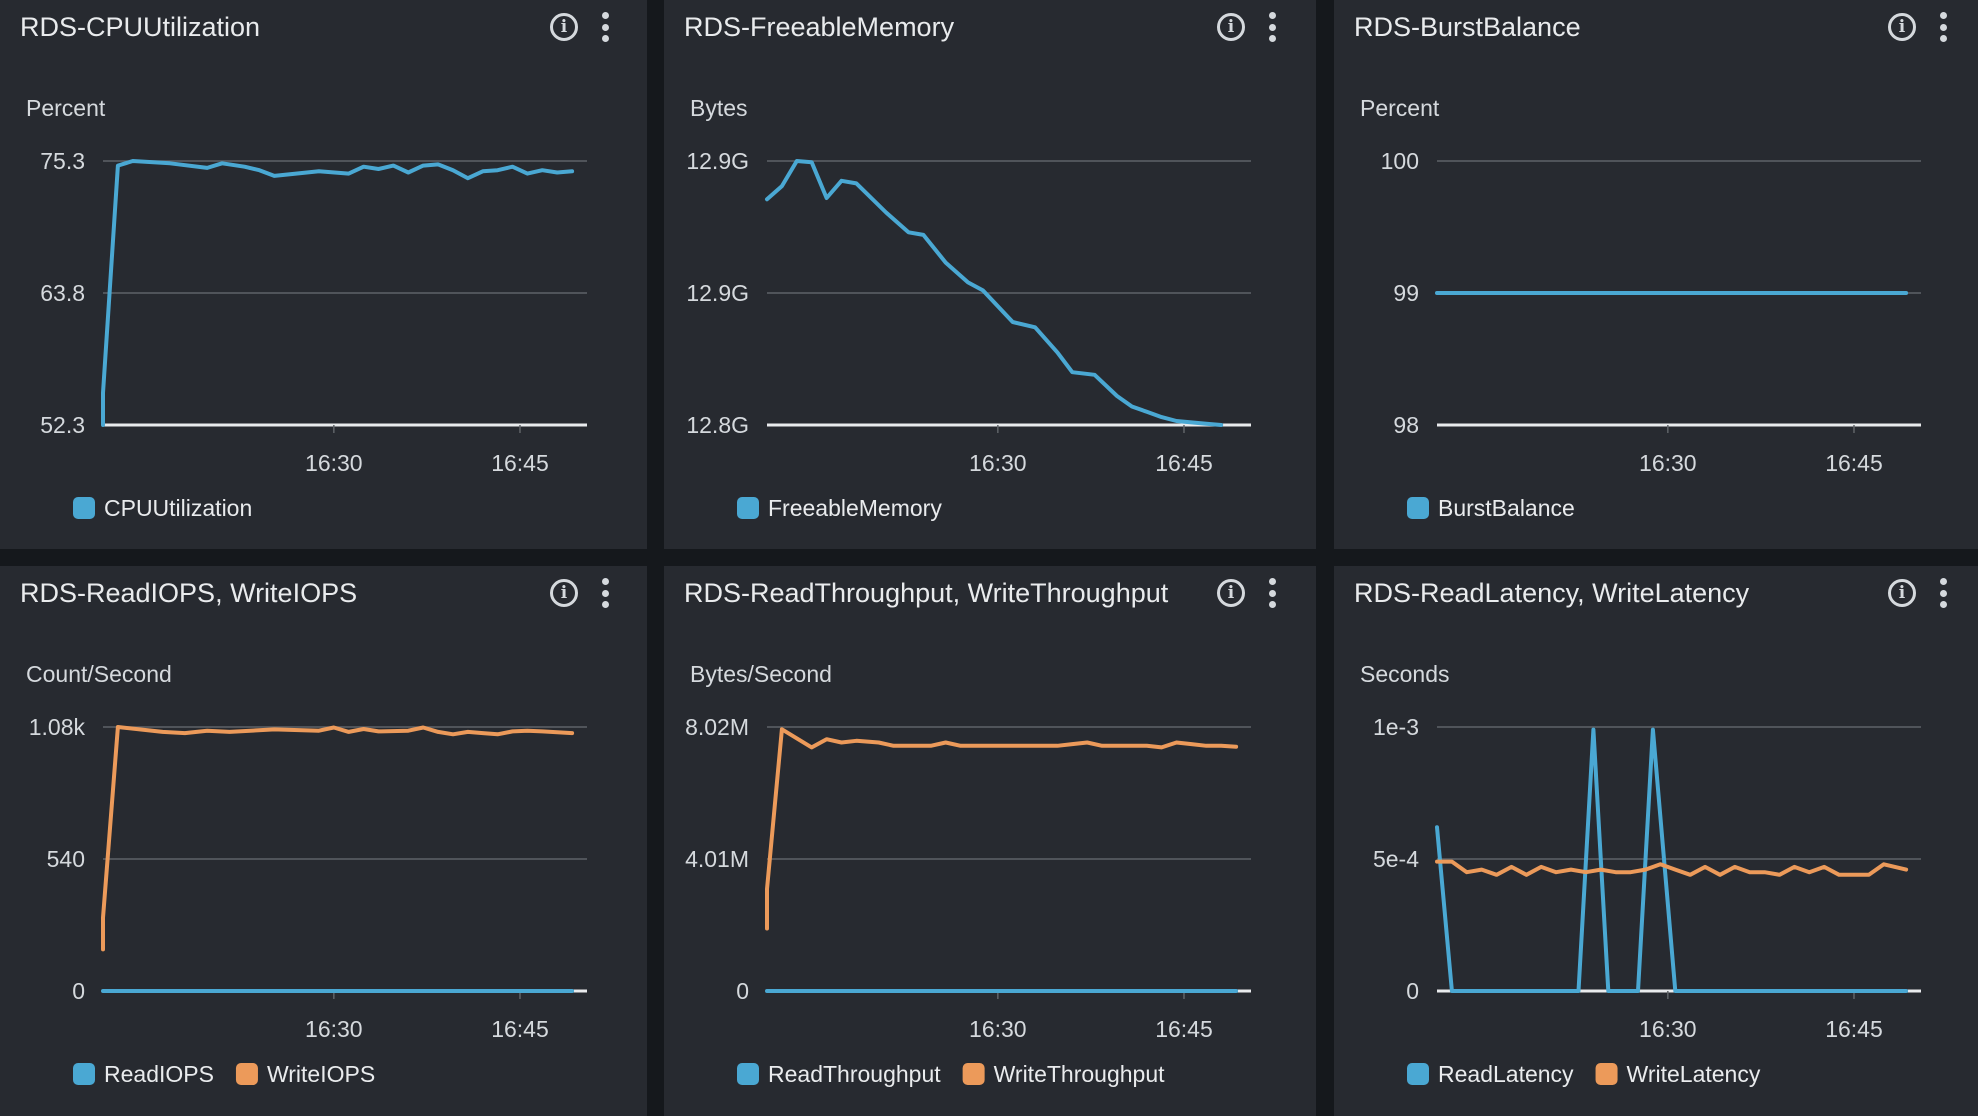 The height and width of the screenshot is (1116, 1978). Describe the element at coordinates (338, 838) in the screenshot. I see `series-line-writeiops` at that location.